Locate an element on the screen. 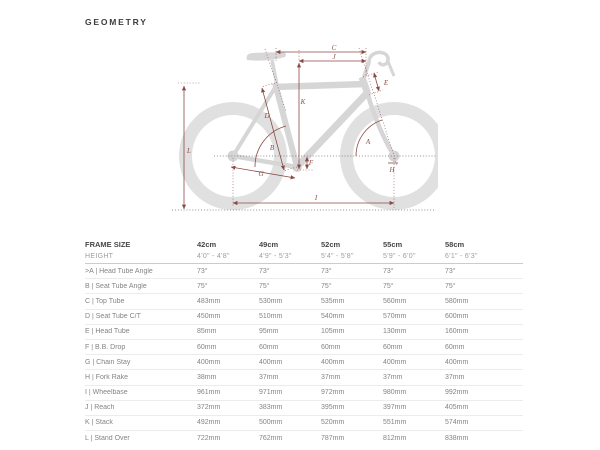 Image resolution: width=600 pixels, height=450 pixels. steering-axis-extension is located at coordinates (378, 106).